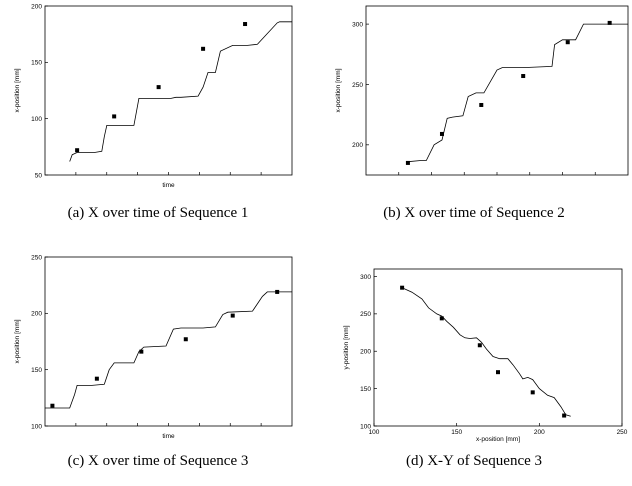  Describe the element at coordinates (622, 432) in the screenshot. I see `x-tick-label: 250` at that location.